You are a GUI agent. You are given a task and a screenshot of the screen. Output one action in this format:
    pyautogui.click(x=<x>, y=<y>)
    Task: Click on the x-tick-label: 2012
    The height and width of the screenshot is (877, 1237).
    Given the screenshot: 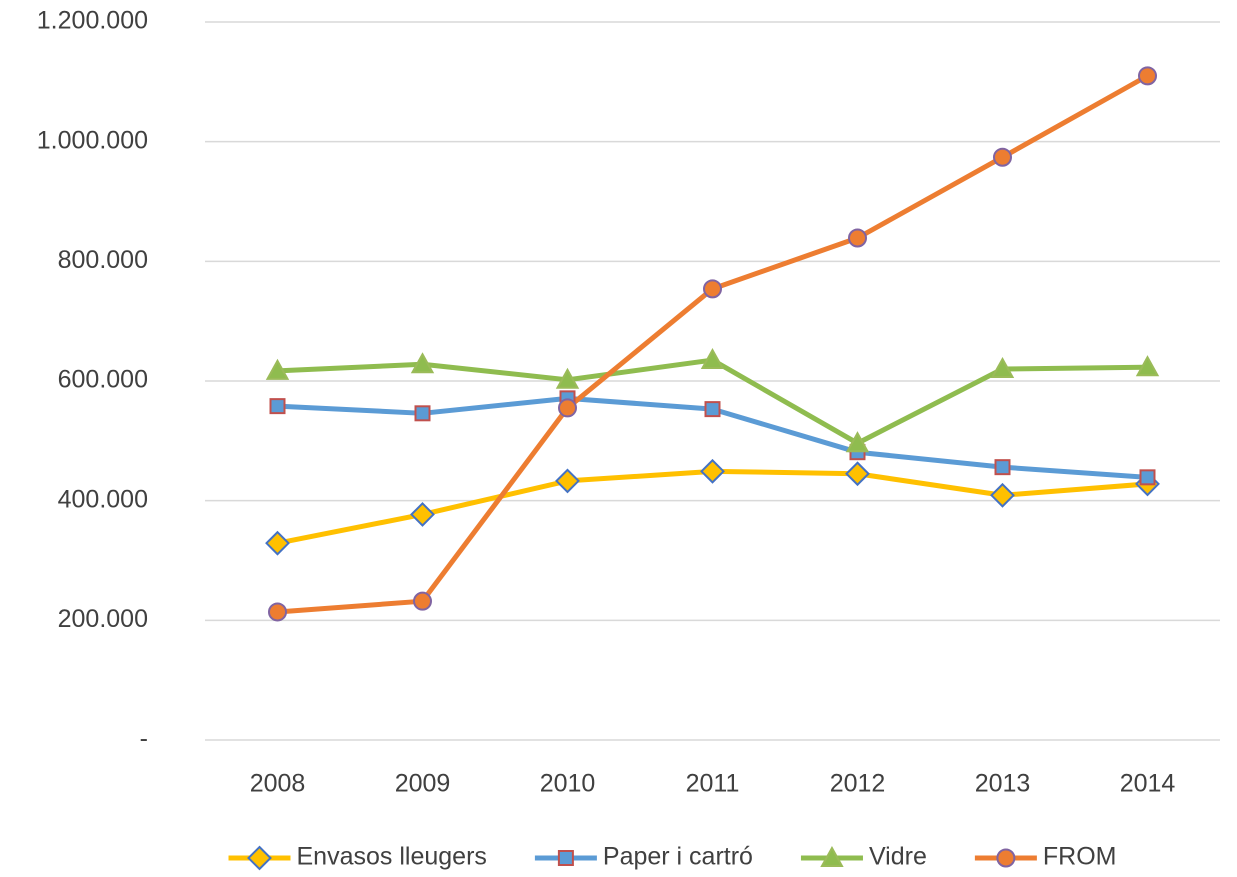 What is the action you would take?
    pyautogui.click(x=858, y=784)
    